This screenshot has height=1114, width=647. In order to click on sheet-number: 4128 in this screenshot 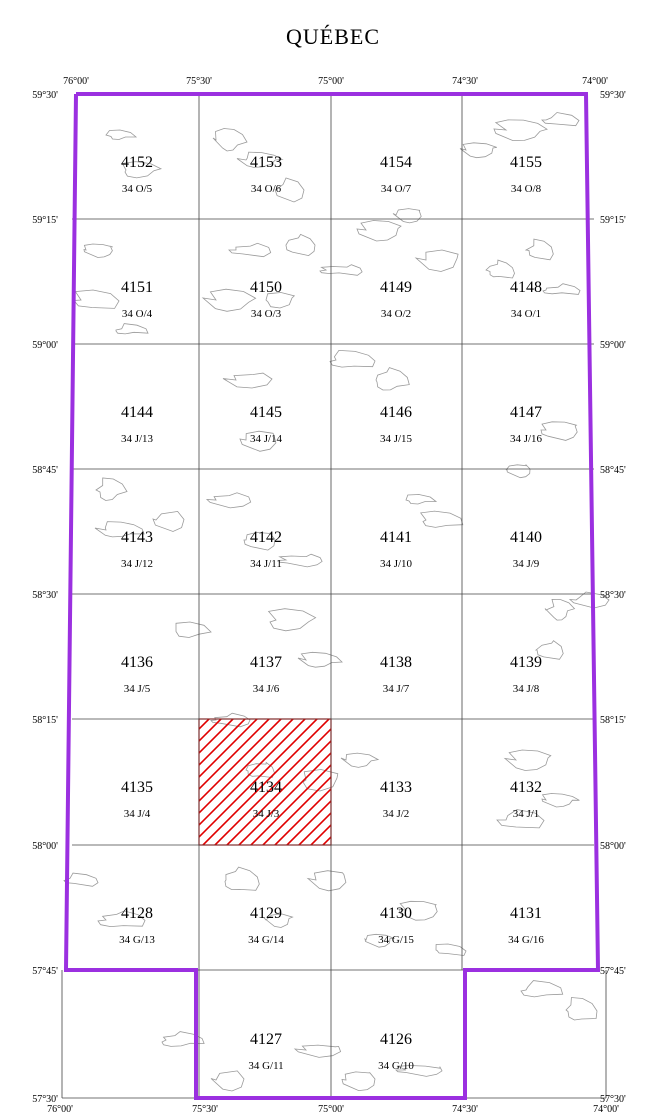, I will do `click(137, 913)`.